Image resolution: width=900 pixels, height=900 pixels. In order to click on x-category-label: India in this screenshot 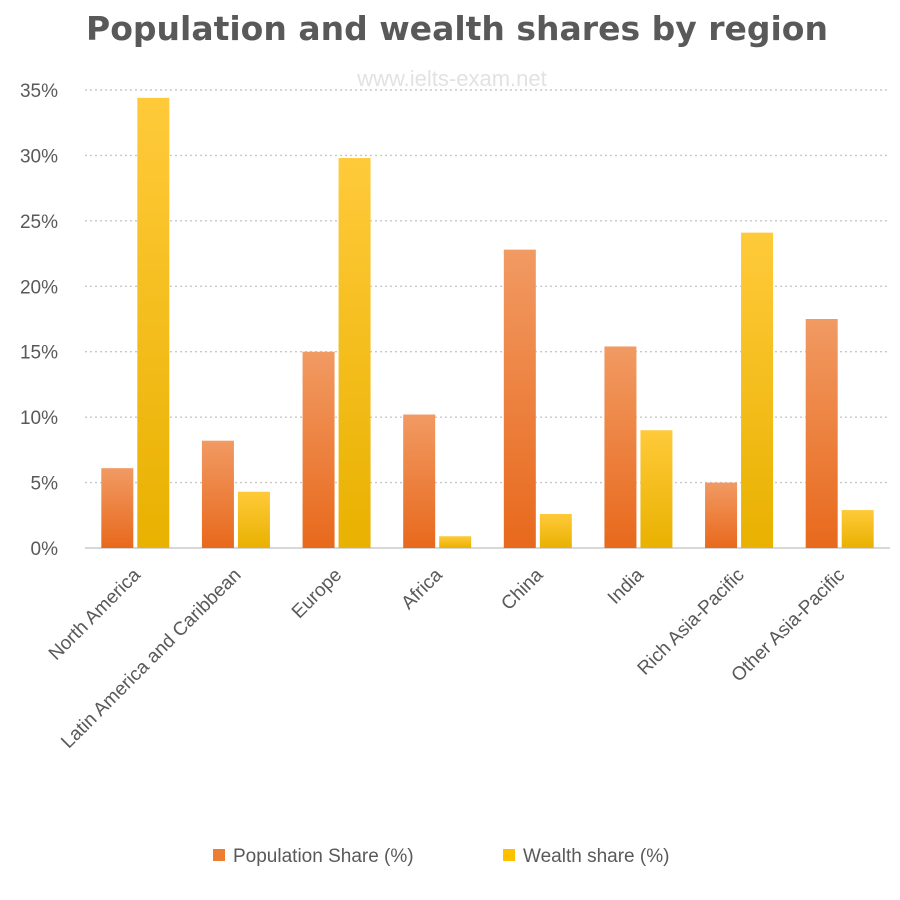, I will do `click(626, 586)`.